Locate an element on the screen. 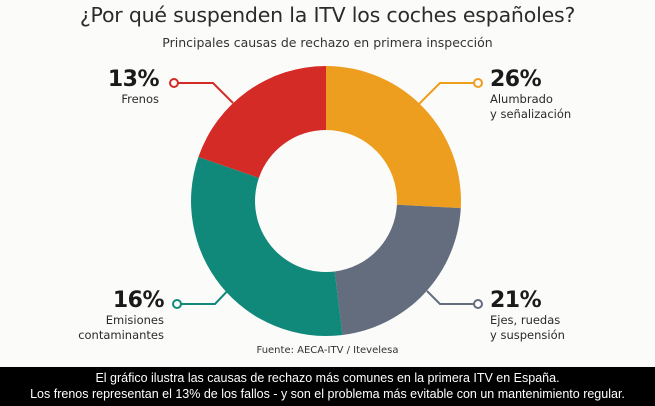  callout-dot-frenos is located at coordinates (174, 83).